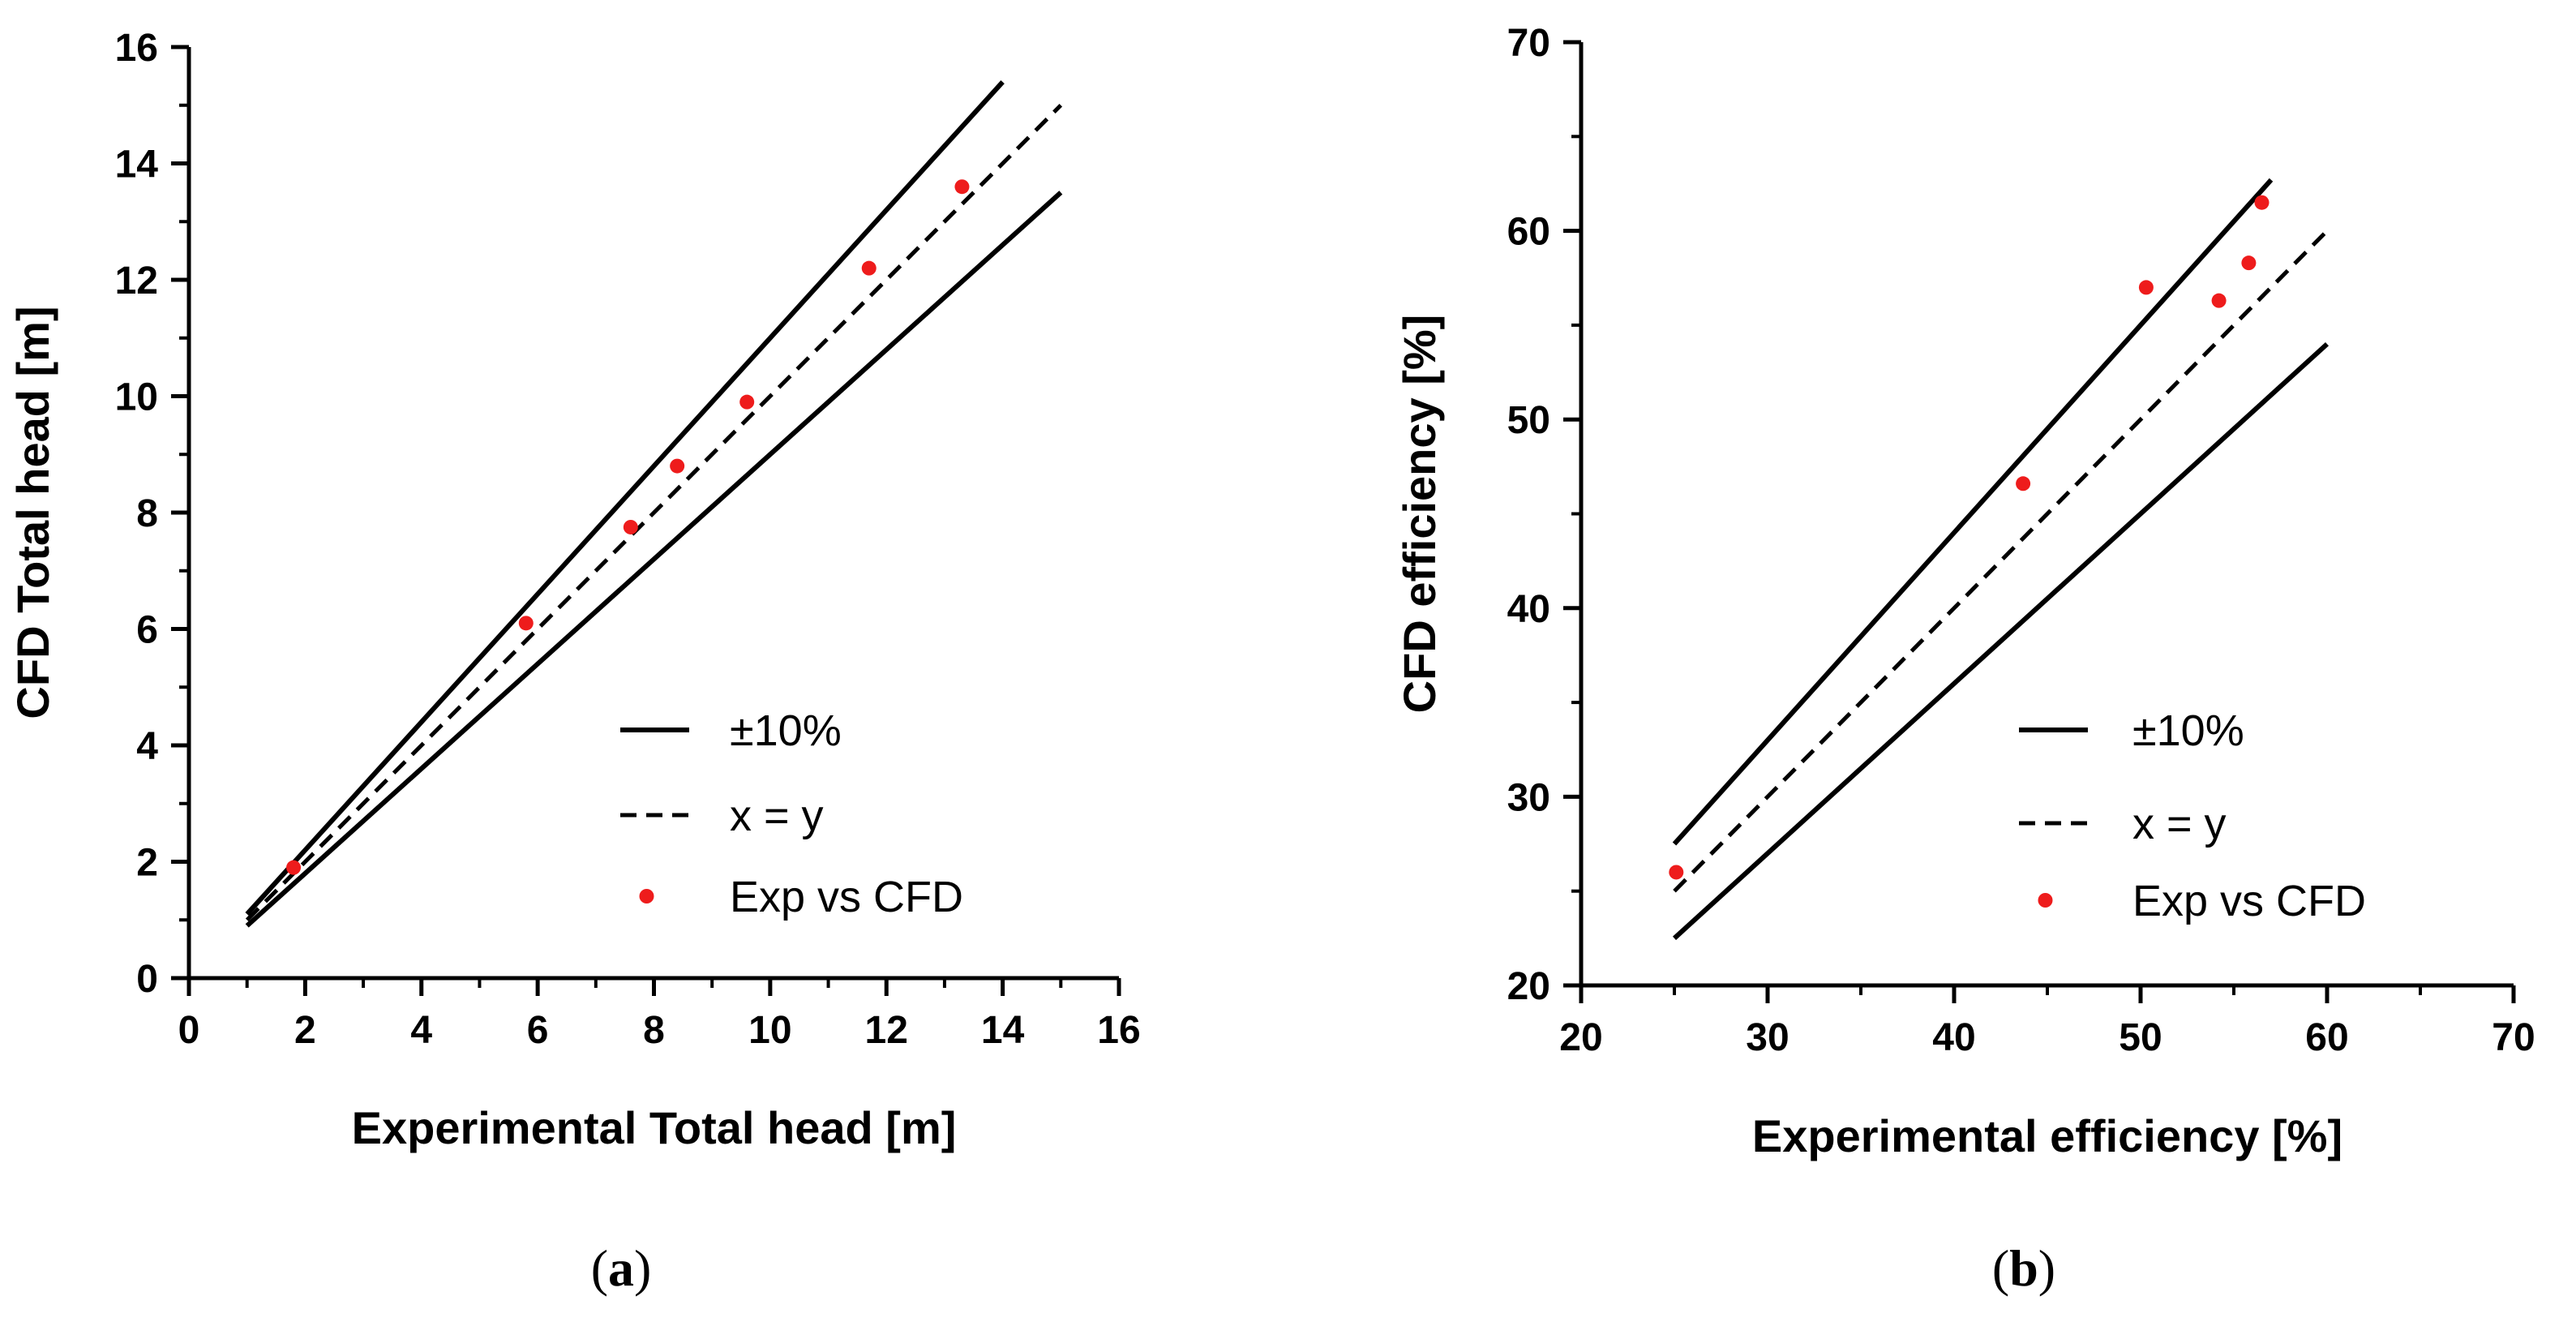  What do you see at coordinates (2140, 1037) in the screenshot?
I see `x-tick-label: 50` at bounding box center [2140, 1037].